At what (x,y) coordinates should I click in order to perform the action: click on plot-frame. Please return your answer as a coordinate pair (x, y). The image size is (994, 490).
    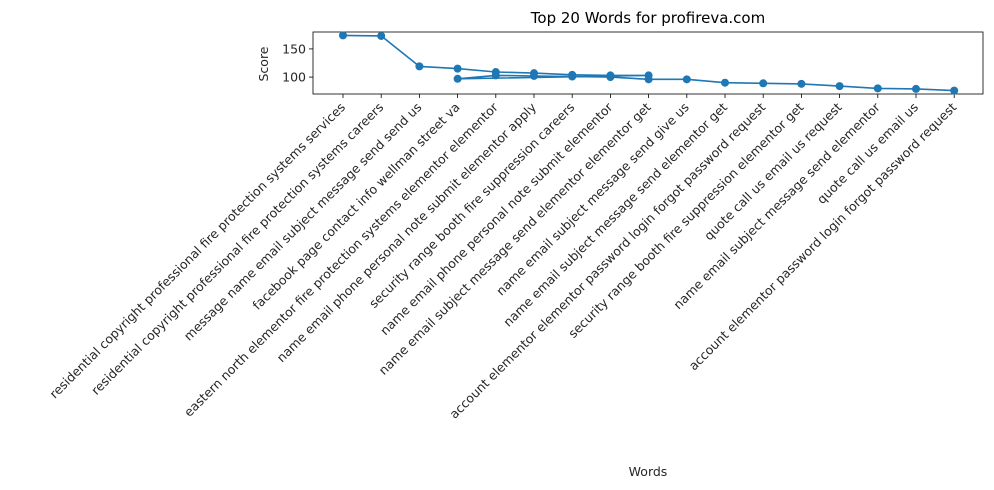
    Looking at the image, I should click on (648, 63).